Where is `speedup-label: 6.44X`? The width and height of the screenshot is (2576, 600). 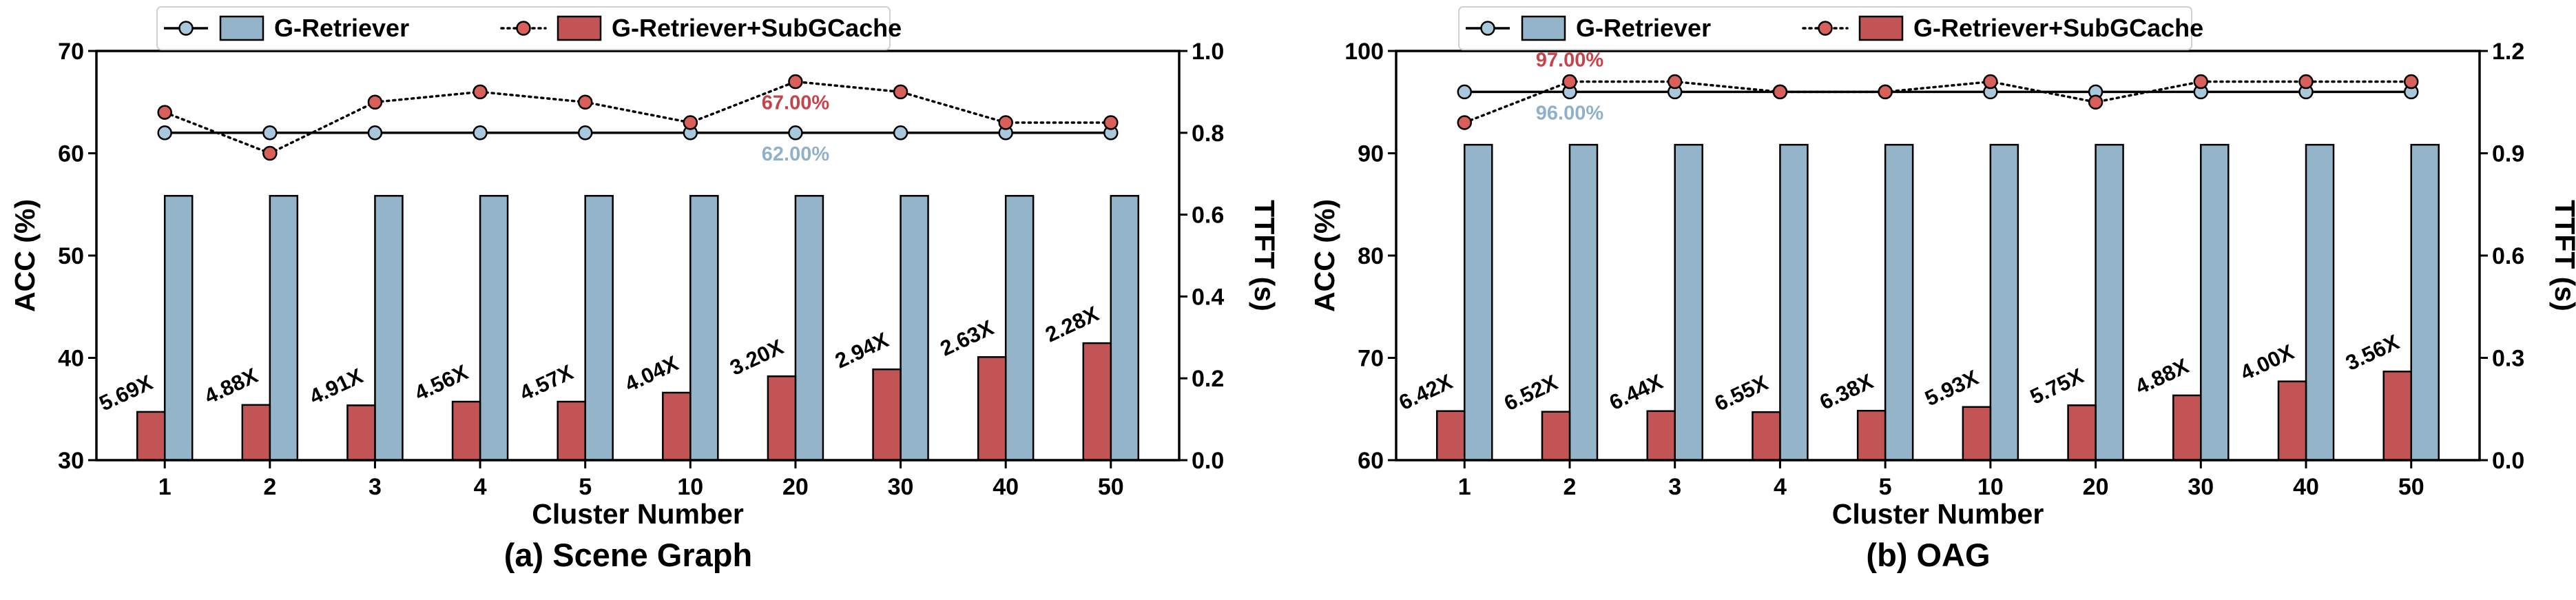
speedup-label: 6.44X is located at coordinates (1636, 392).